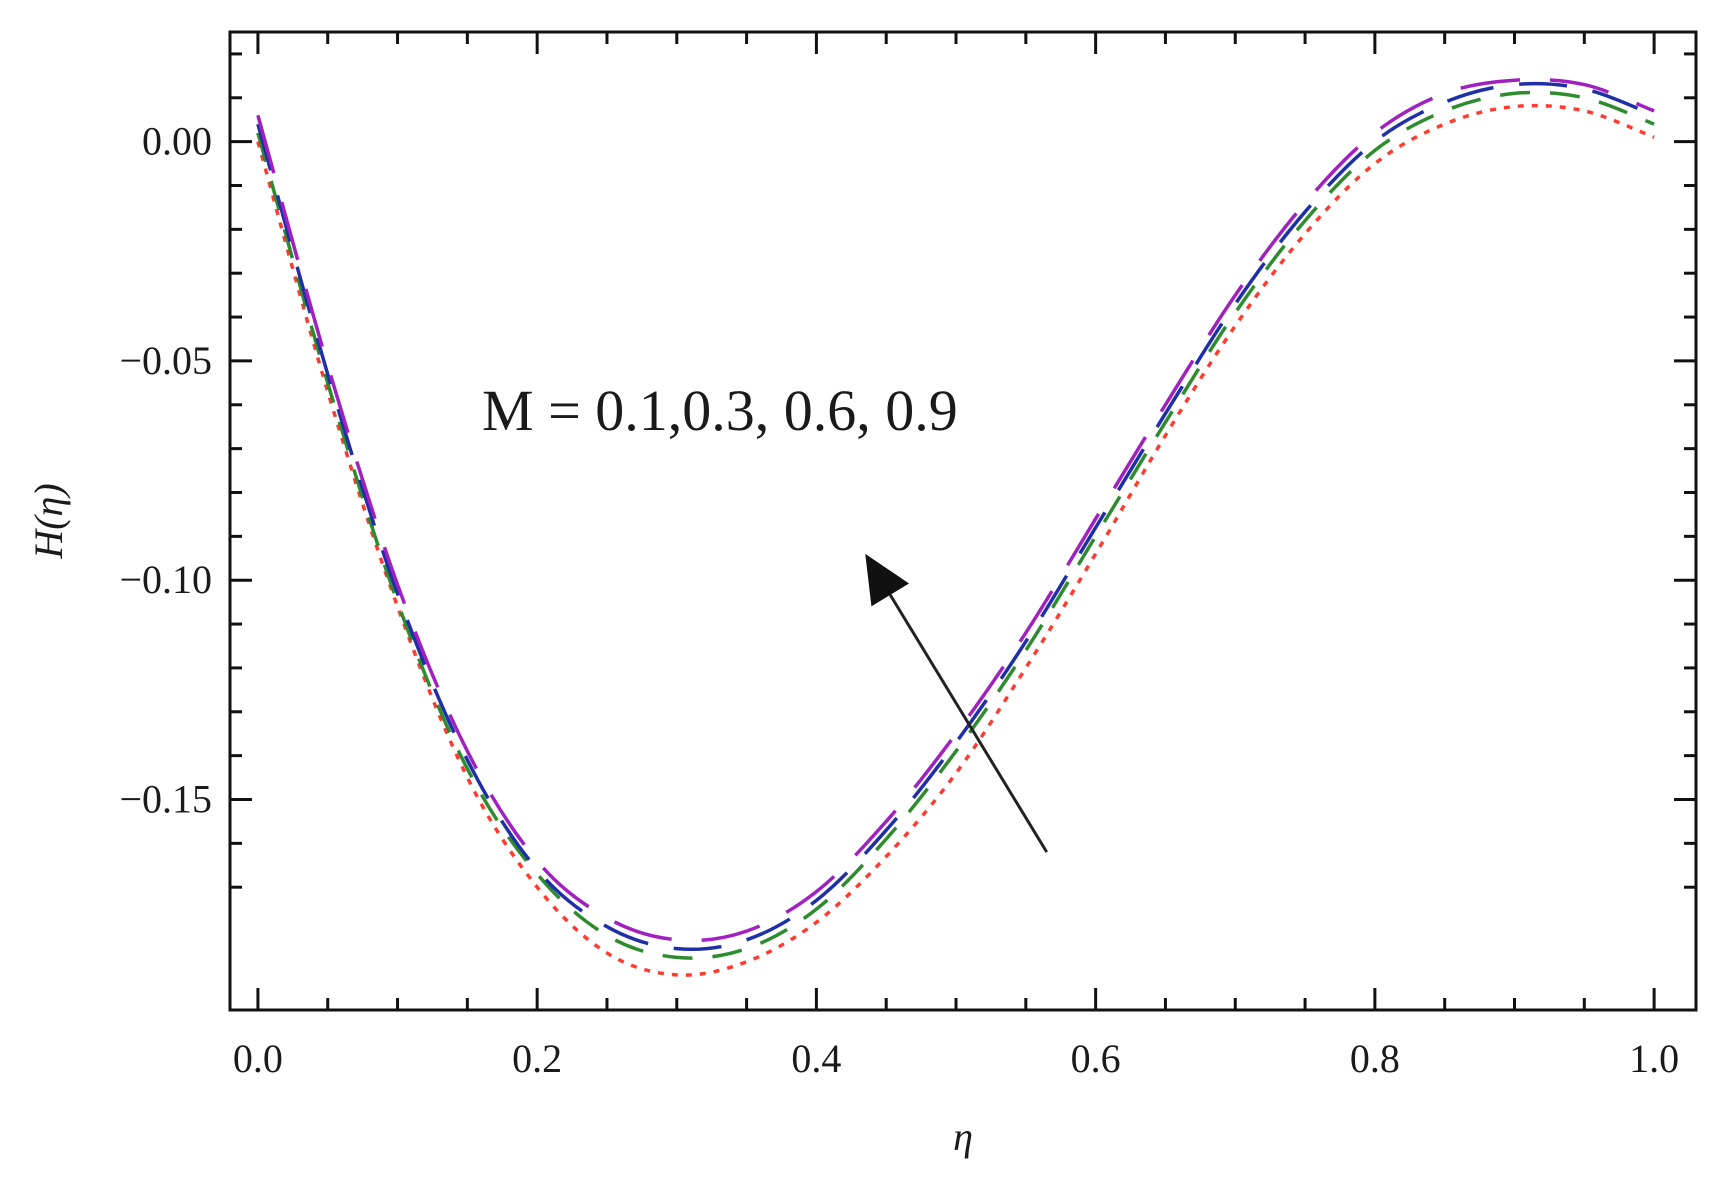  Describe the element at coordinates (963, 1136) in the screenshot. I see `x-axis-title: η` at that location.